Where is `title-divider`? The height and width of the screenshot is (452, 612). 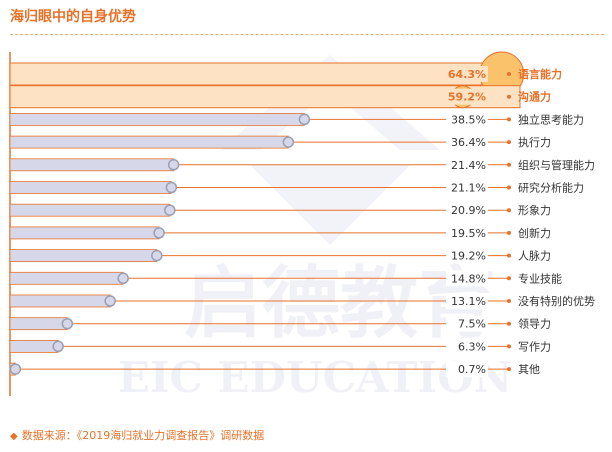
title-divider is located at coordinates (307, 34).